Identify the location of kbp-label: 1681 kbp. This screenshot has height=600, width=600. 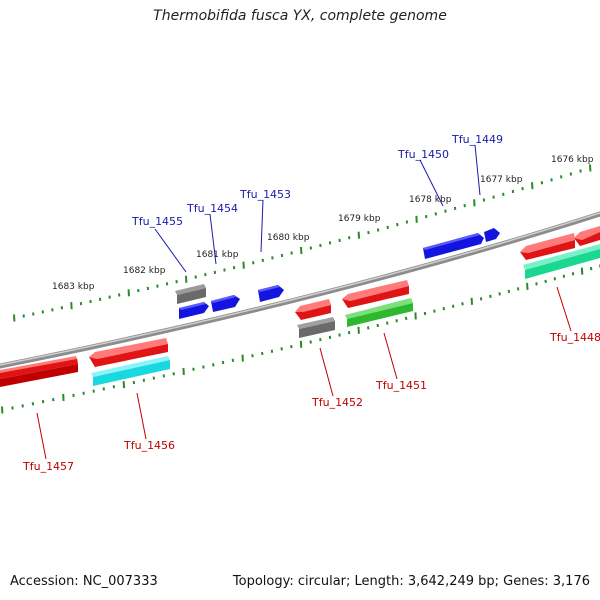
(217, 255).